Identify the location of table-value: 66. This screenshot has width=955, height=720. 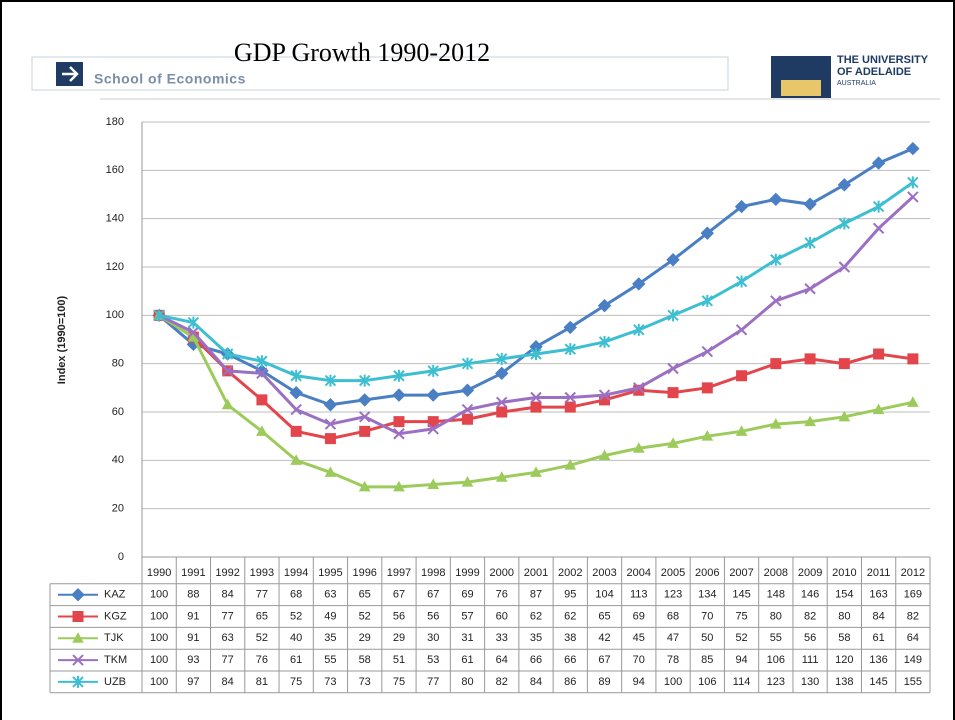
(536, 660).